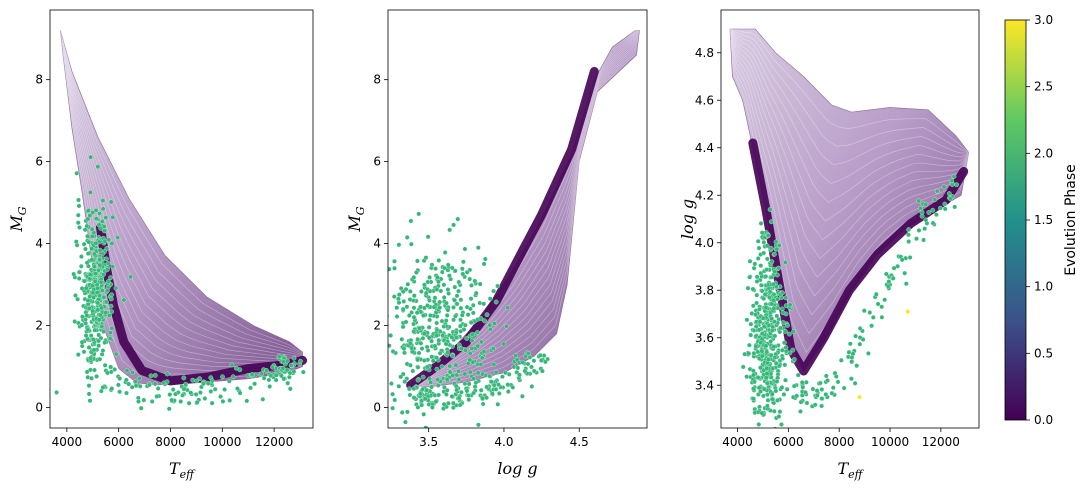 The height and width of the screenshot is (490, 1090). Describe the element at coordinates (356, 219) in the screenshot. I see `y-axis-label: MG` at that location.